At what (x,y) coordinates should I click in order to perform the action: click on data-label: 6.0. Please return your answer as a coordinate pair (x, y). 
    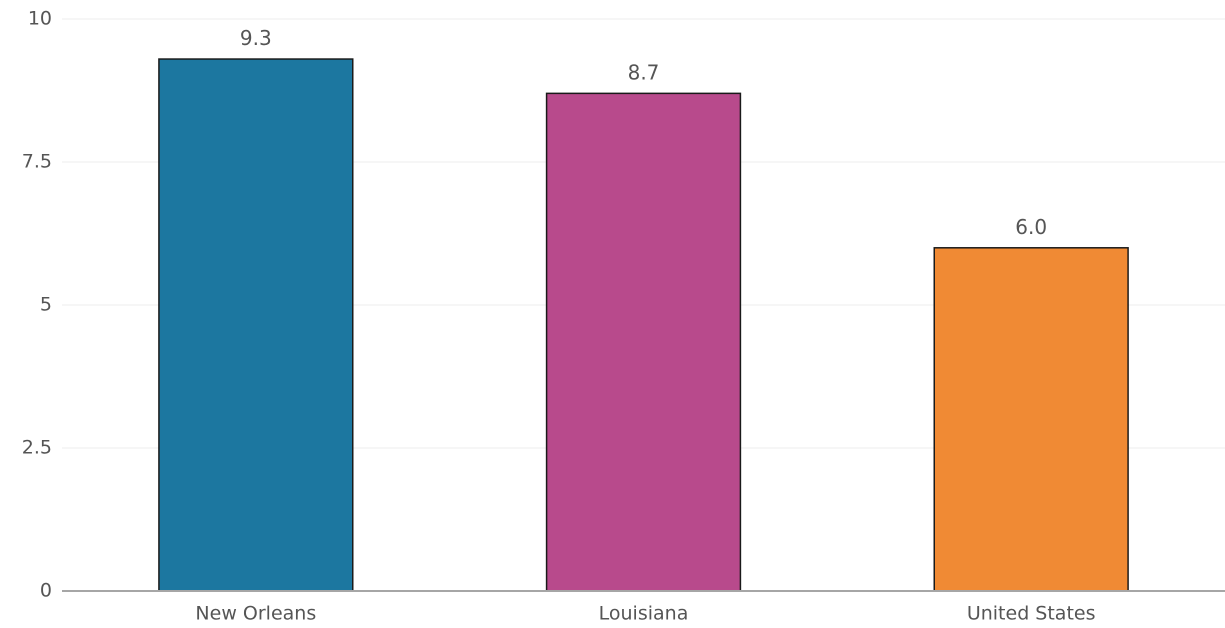
    Looking at the image, I should click on (1031, 227).